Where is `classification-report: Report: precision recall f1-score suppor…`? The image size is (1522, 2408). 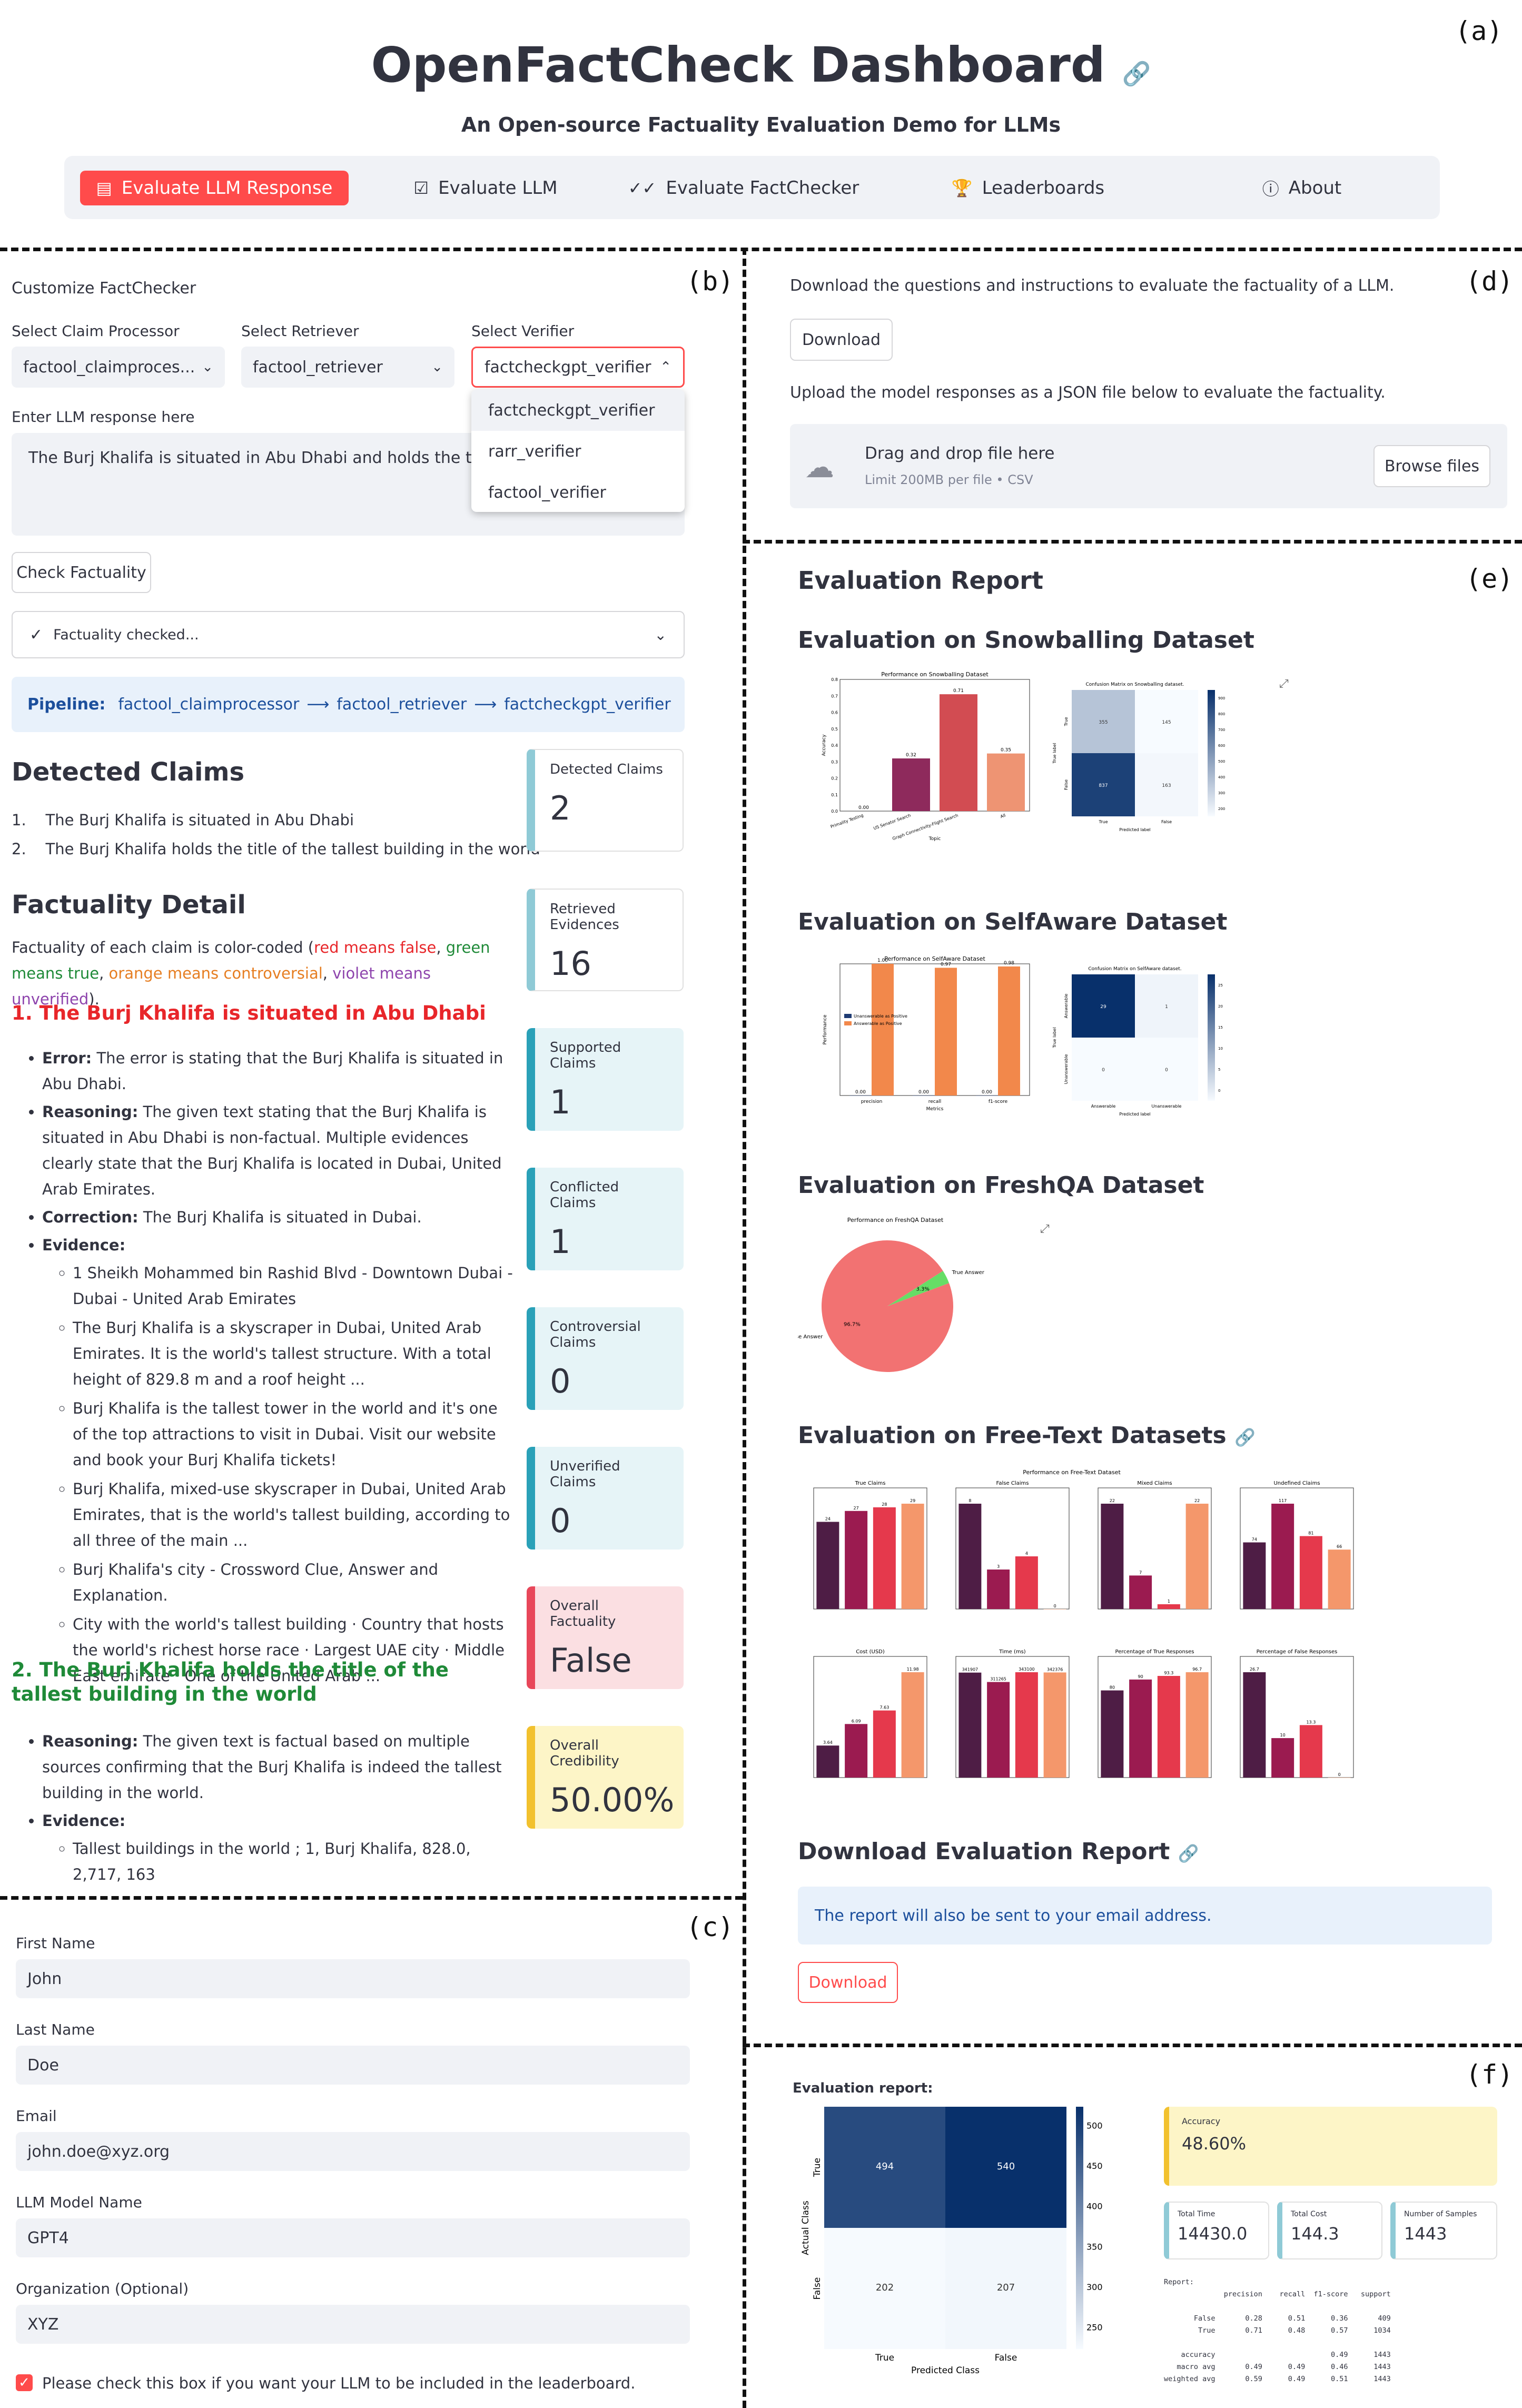 classification-report: Report: precision recall f1-score suppor… is located at coordinates (1277, 2330).